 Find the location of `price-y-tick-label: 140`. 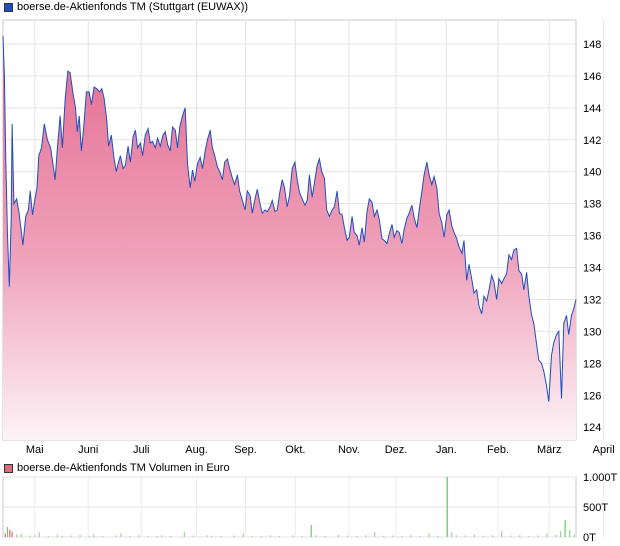

price-y-tick-label: 140 is located at coordinates (592, 173).